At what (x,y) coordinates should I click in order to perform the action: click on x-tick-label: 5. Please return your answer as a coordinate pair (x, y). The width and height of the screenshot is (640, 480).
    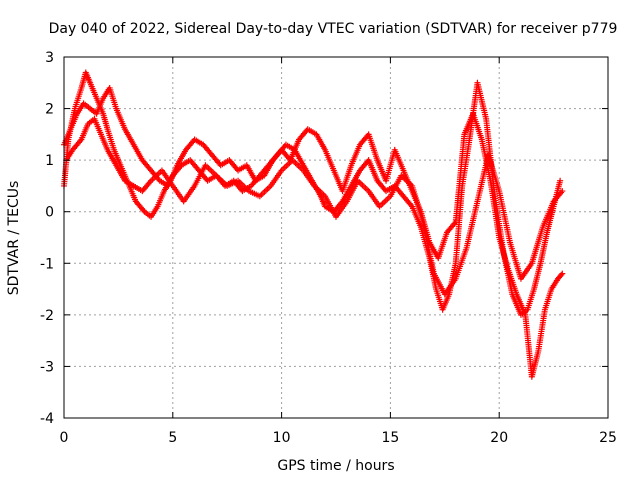
    Looking at the image, I should click on (172, 438).